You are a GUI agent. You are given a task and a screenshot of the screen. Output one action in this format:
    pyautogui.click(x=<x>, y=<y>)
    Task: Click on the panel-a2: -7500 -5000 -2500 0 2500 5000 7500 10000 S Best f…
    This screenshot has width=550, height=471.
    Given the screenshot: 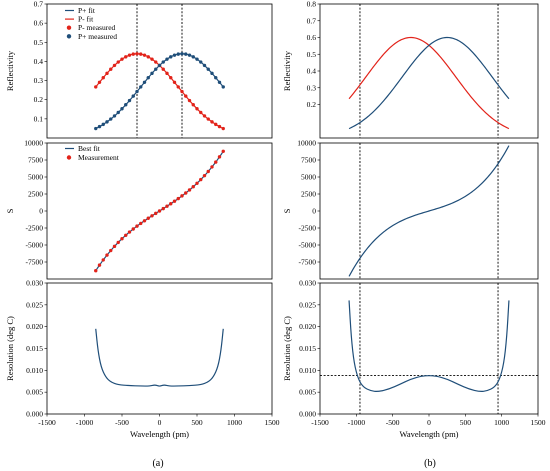 What is the action you would take?
    pyautogui.click(x=139, y=209)
    